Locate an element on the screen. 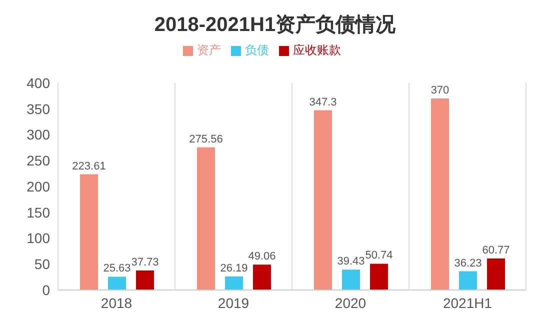 Image resolution: width=550 pixels, height=328 pixels. data-label: 347.3 is located at coordinates (323, 102).